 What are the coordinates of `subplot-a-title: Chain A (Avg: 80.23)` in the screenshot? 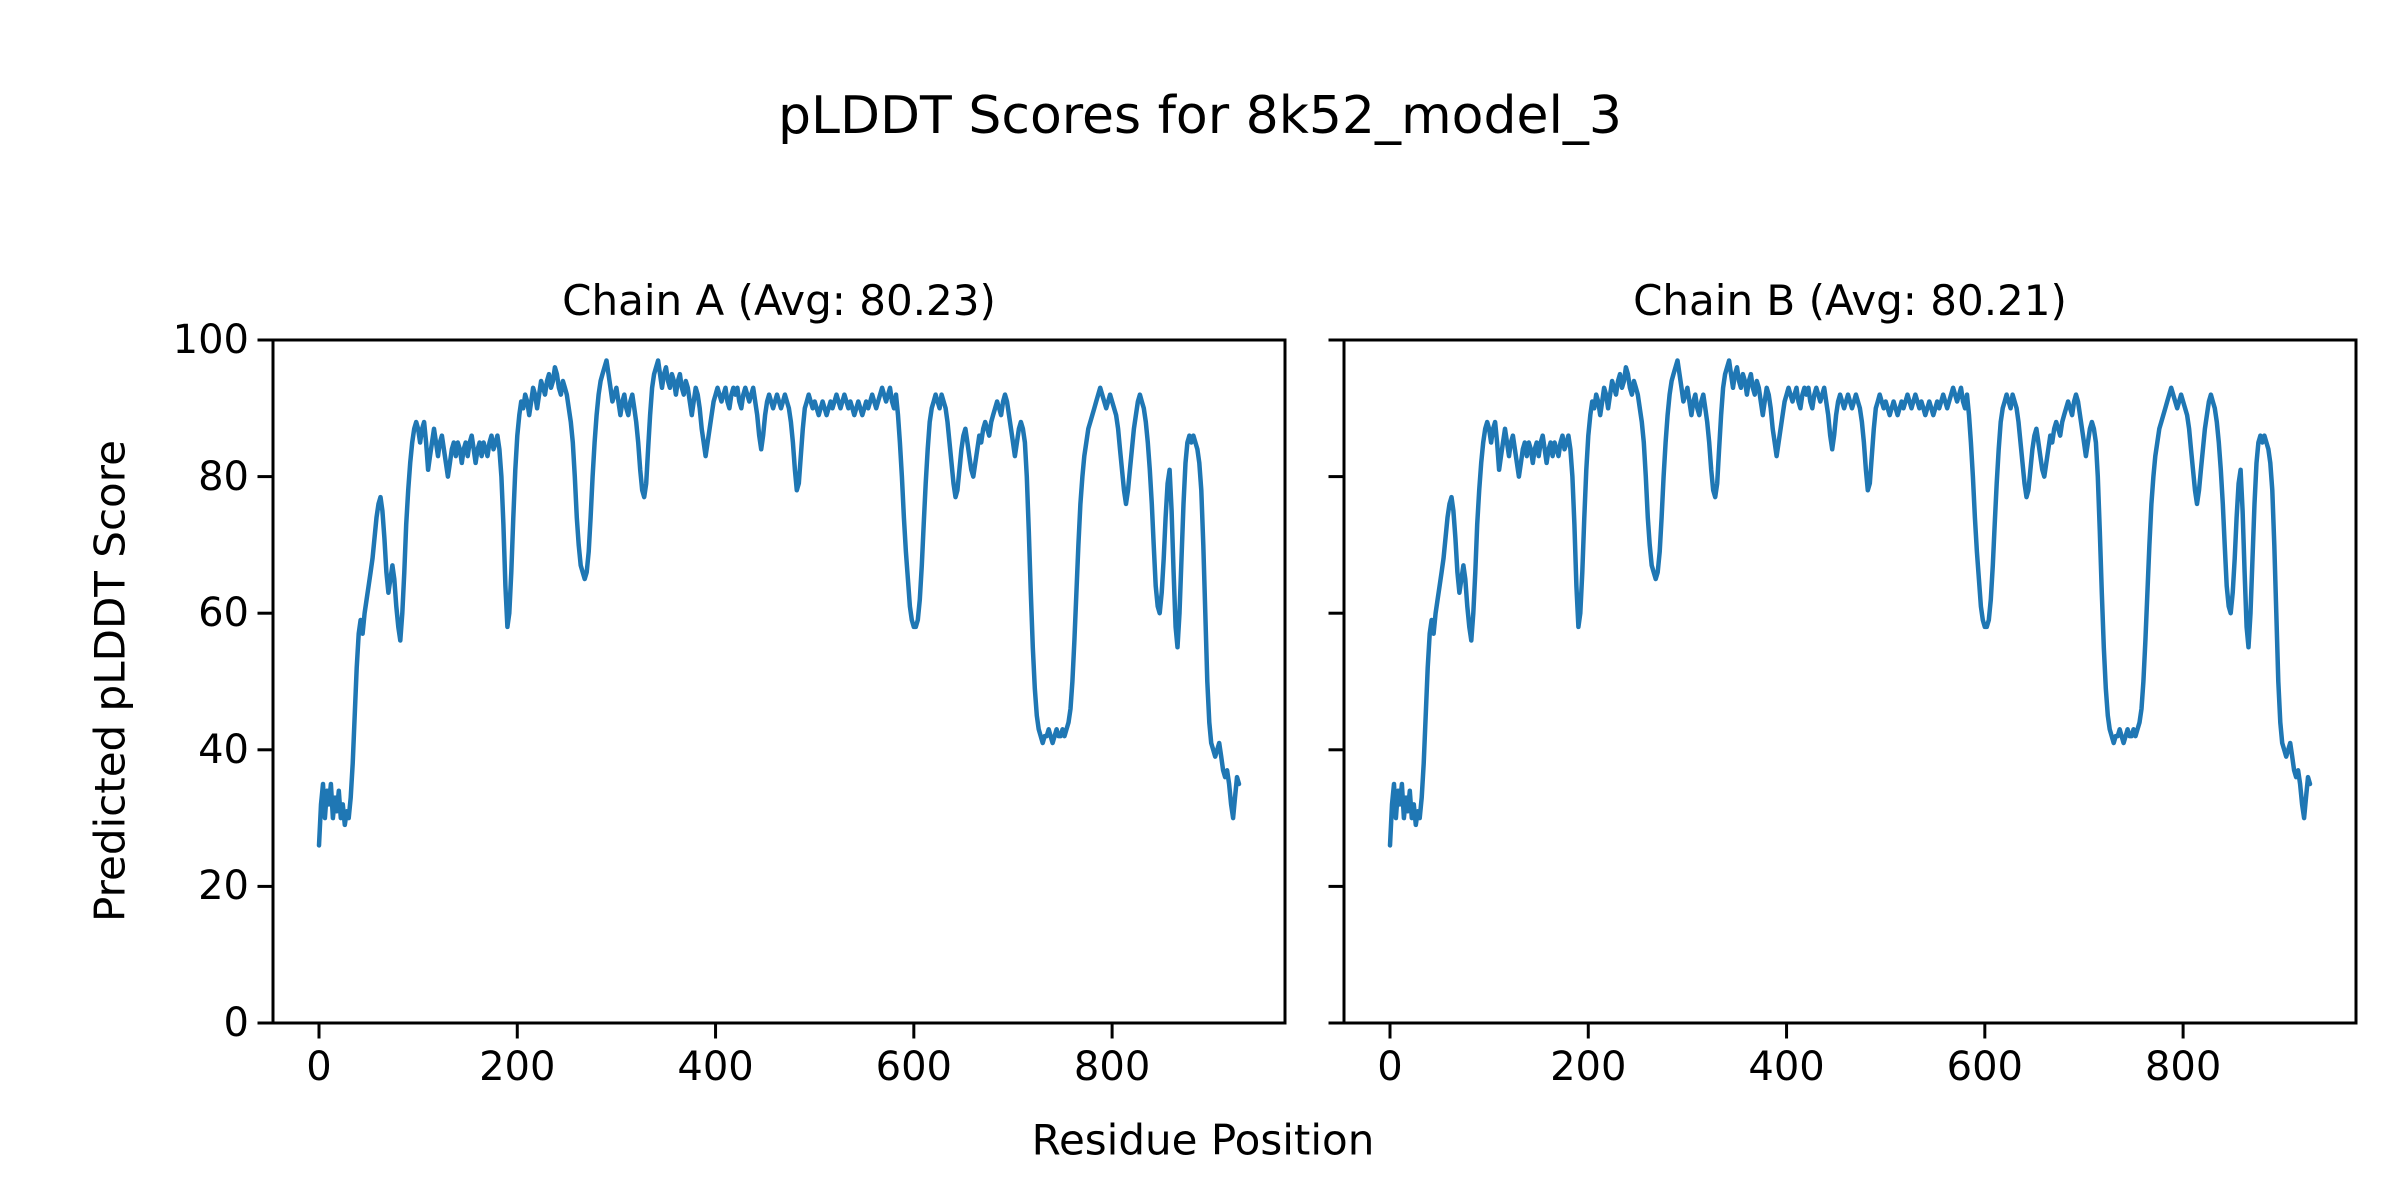 It's located at (779, 300).